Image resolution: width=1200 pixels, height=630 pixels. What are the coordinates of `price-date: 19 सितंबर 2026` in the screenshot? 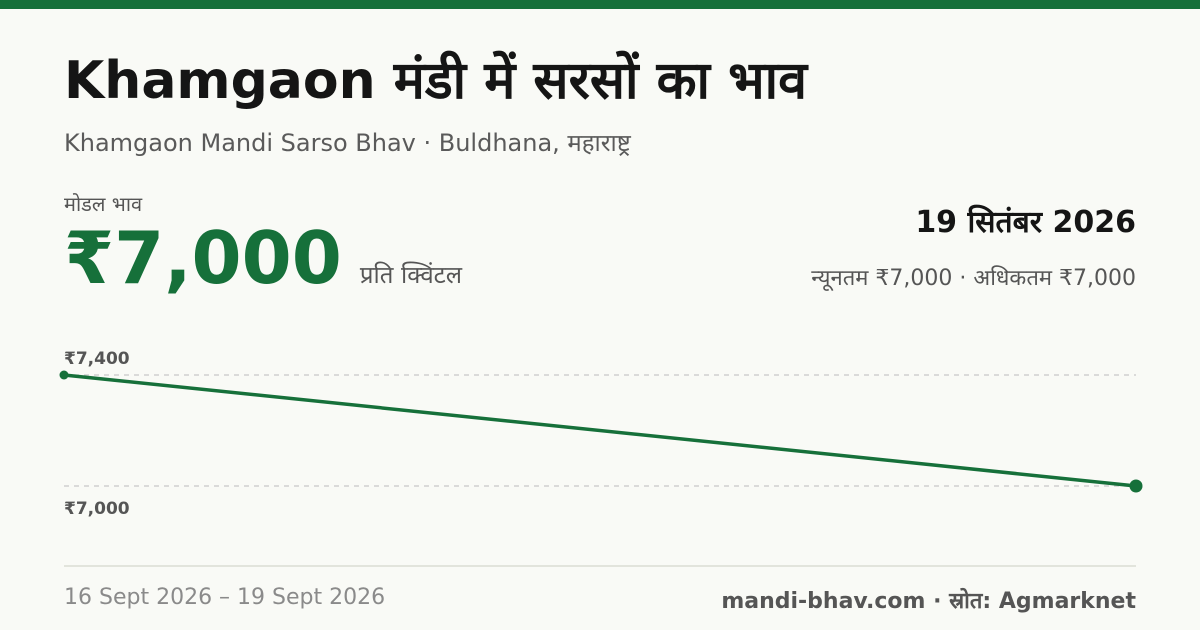 It's located at (1025, 222).